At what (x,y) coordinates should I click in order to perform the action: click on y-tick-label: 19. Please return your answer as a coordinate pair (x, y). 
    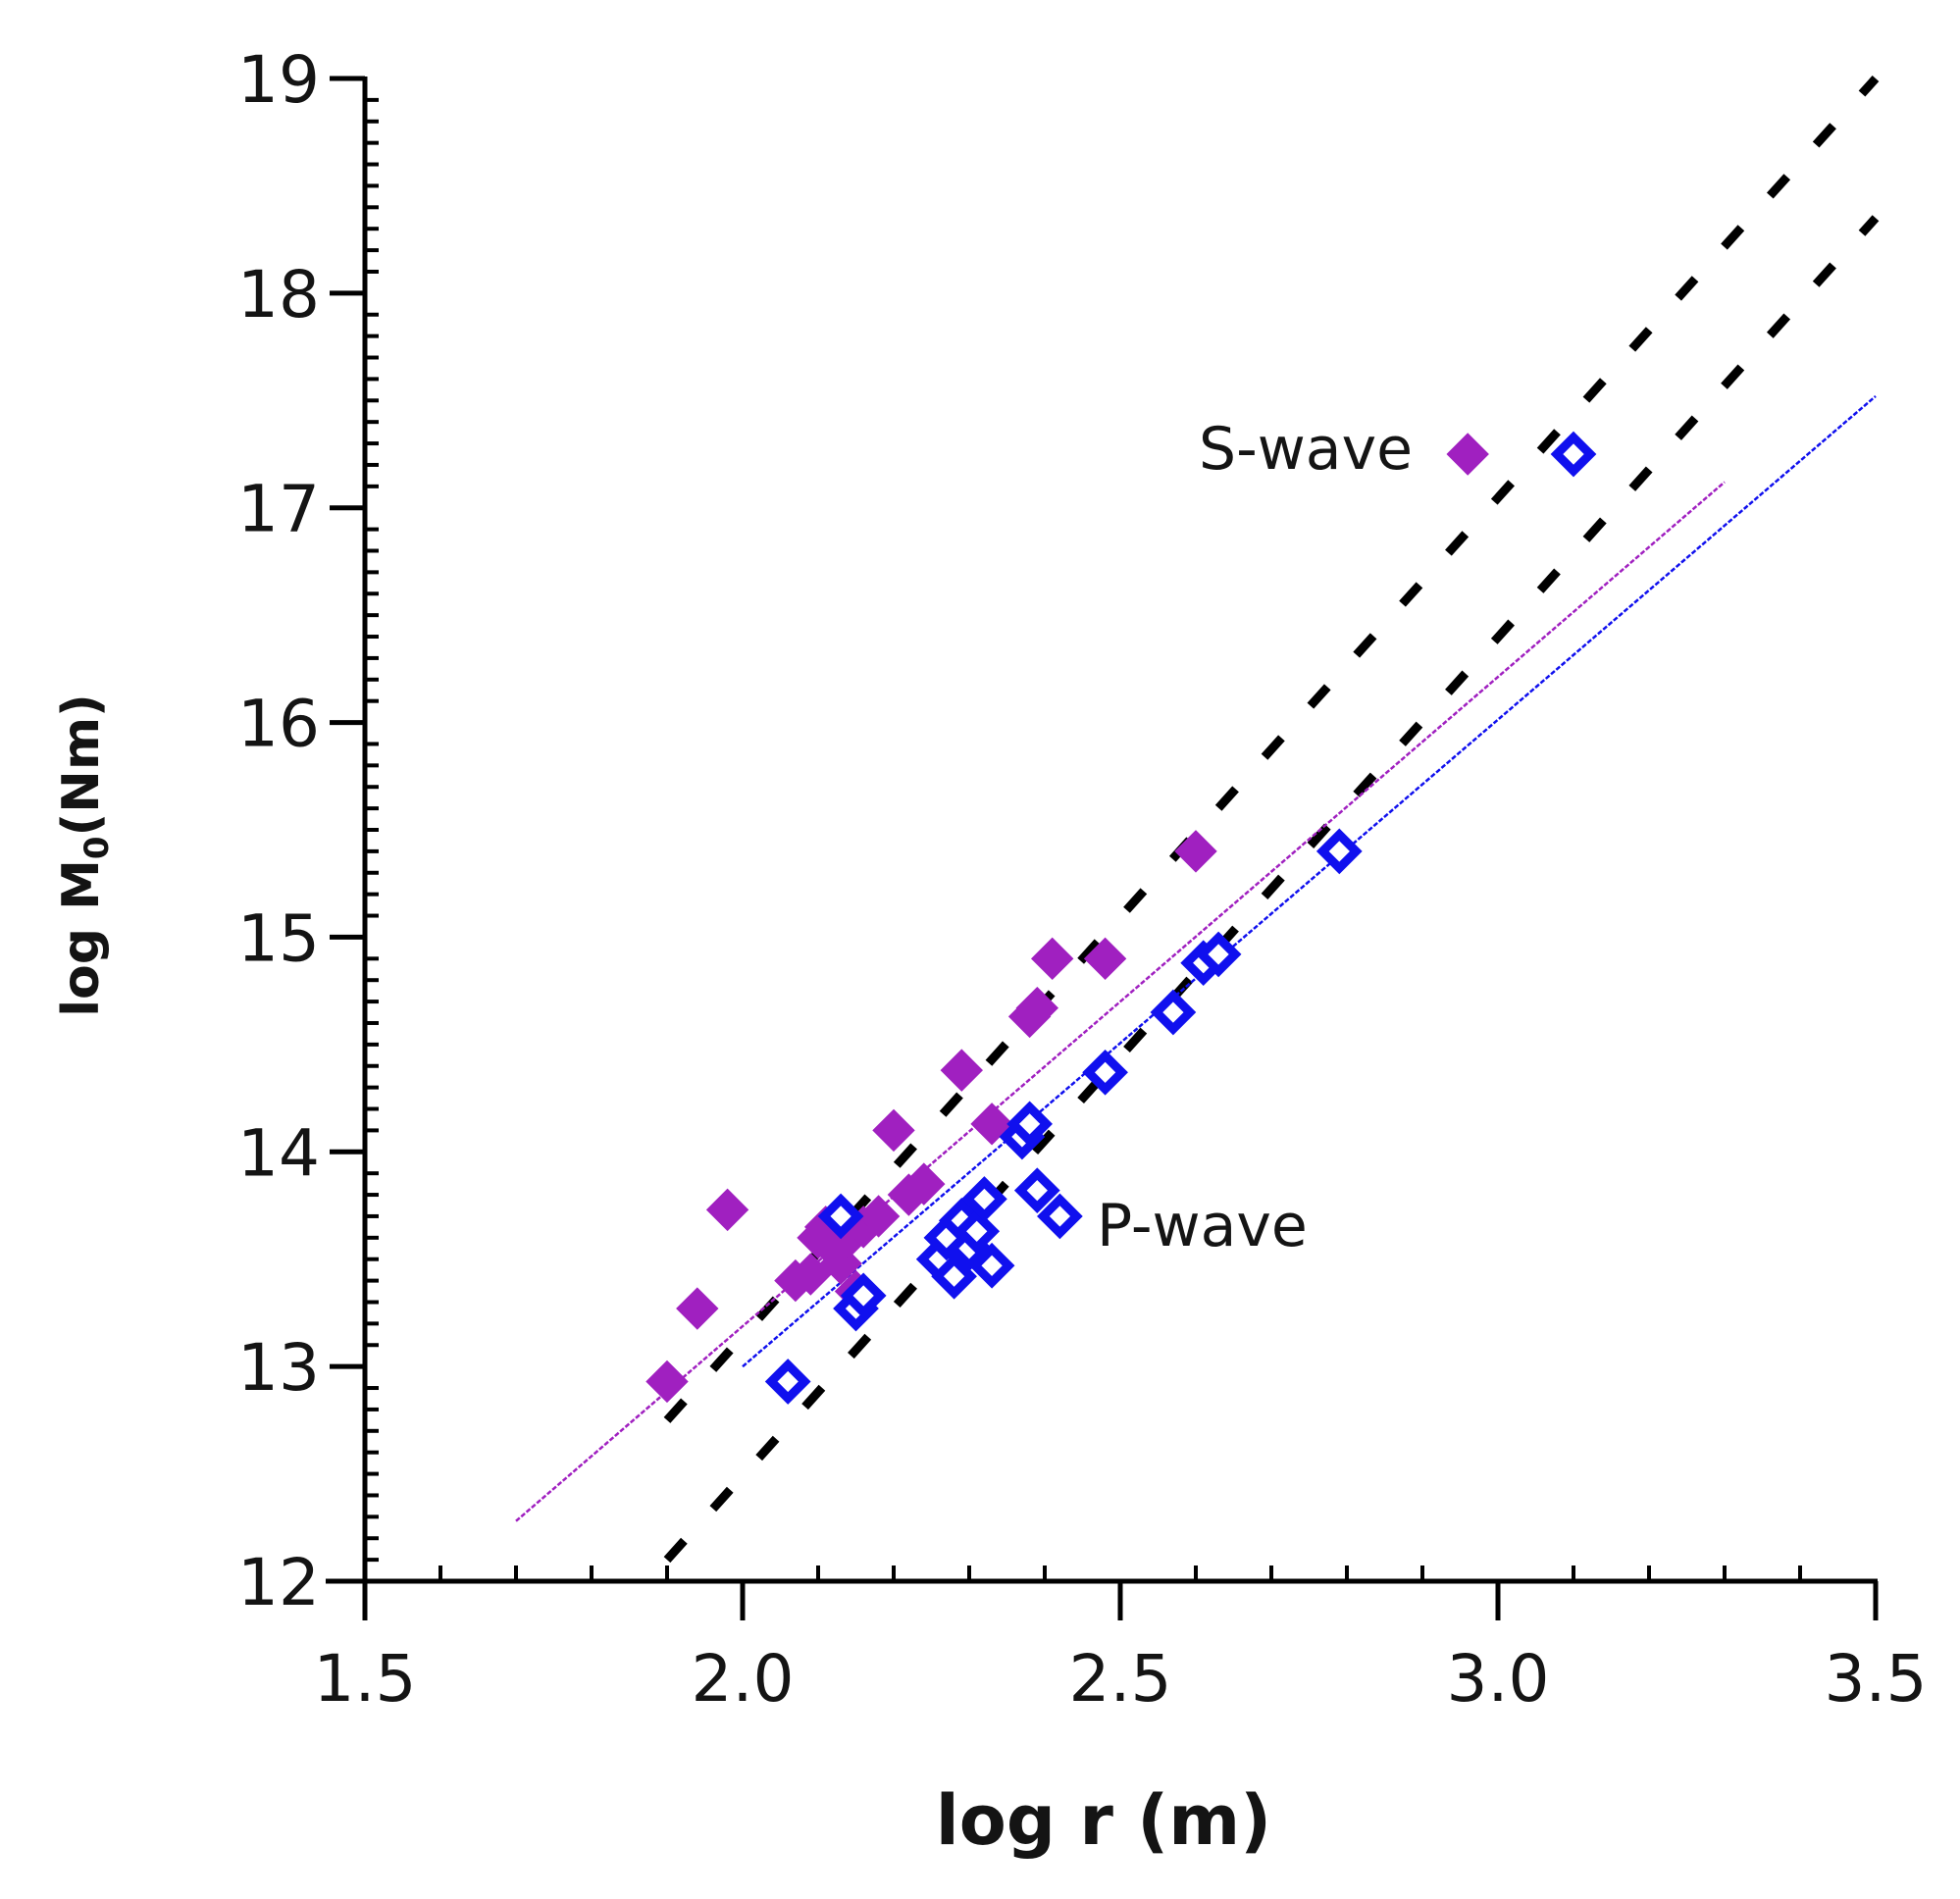
    Looking at the image, I should click on (278, 80).